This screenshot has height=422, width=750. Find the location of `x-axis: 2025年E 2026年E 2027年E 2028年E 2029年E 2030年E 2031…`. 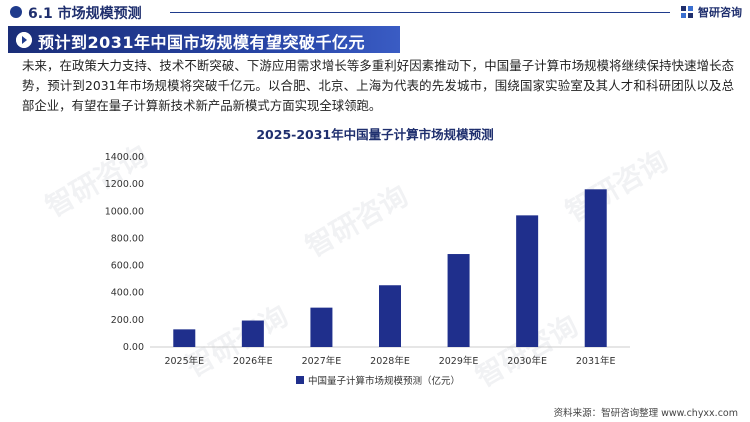

x-axis: 2025年E 2026年E 2027年E 2028年E 2029年E 2030年E 2031… is located at coordinates (389, 361).